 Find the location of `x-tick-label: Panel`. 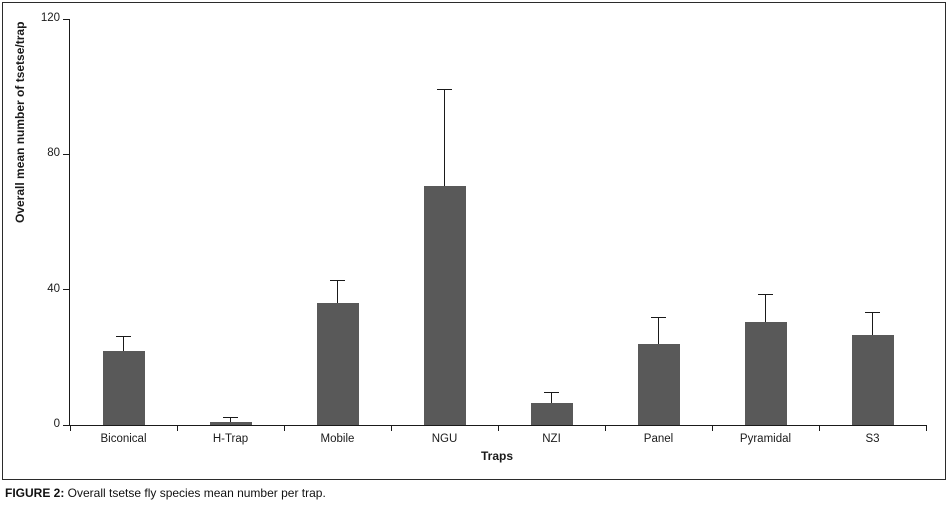

x-tick-label: Panel is located at coordinates (658, 439).